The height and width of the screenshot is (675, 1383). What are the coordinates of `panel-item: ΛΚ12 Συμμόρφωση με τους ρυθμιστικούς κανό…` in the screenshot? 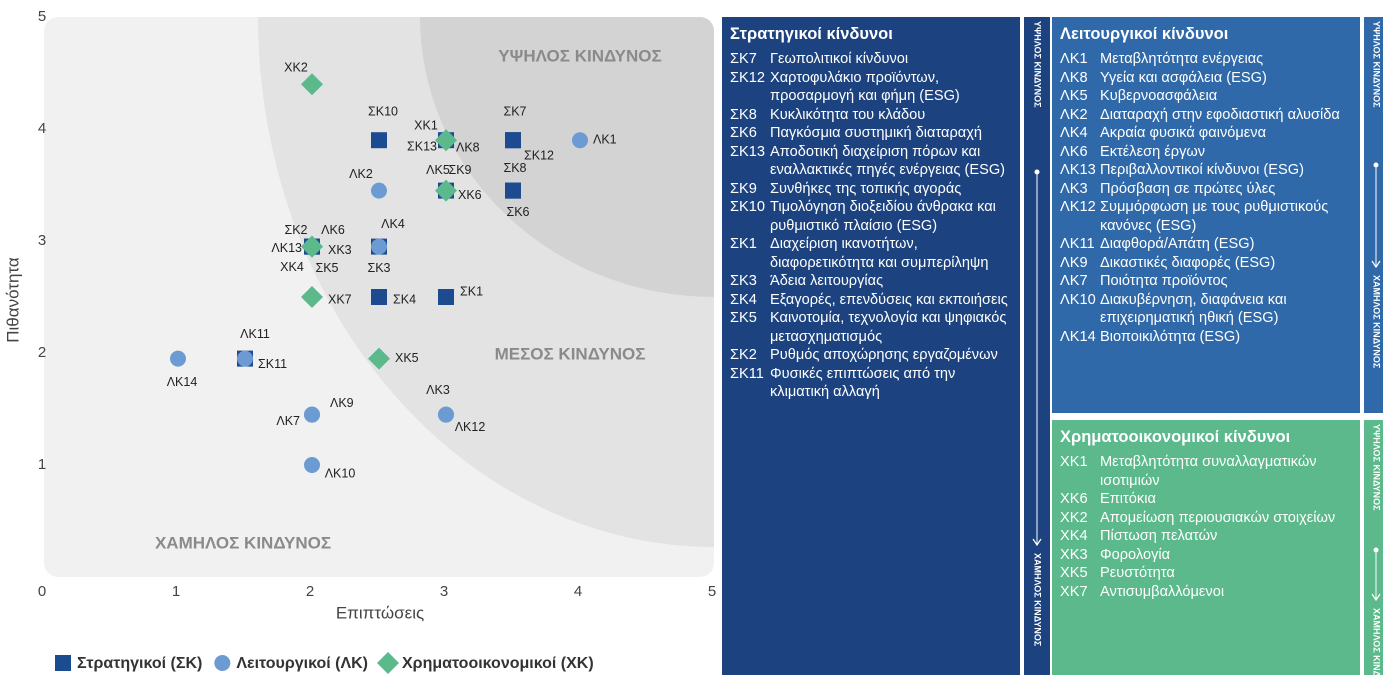 It's located at (1206, 216).